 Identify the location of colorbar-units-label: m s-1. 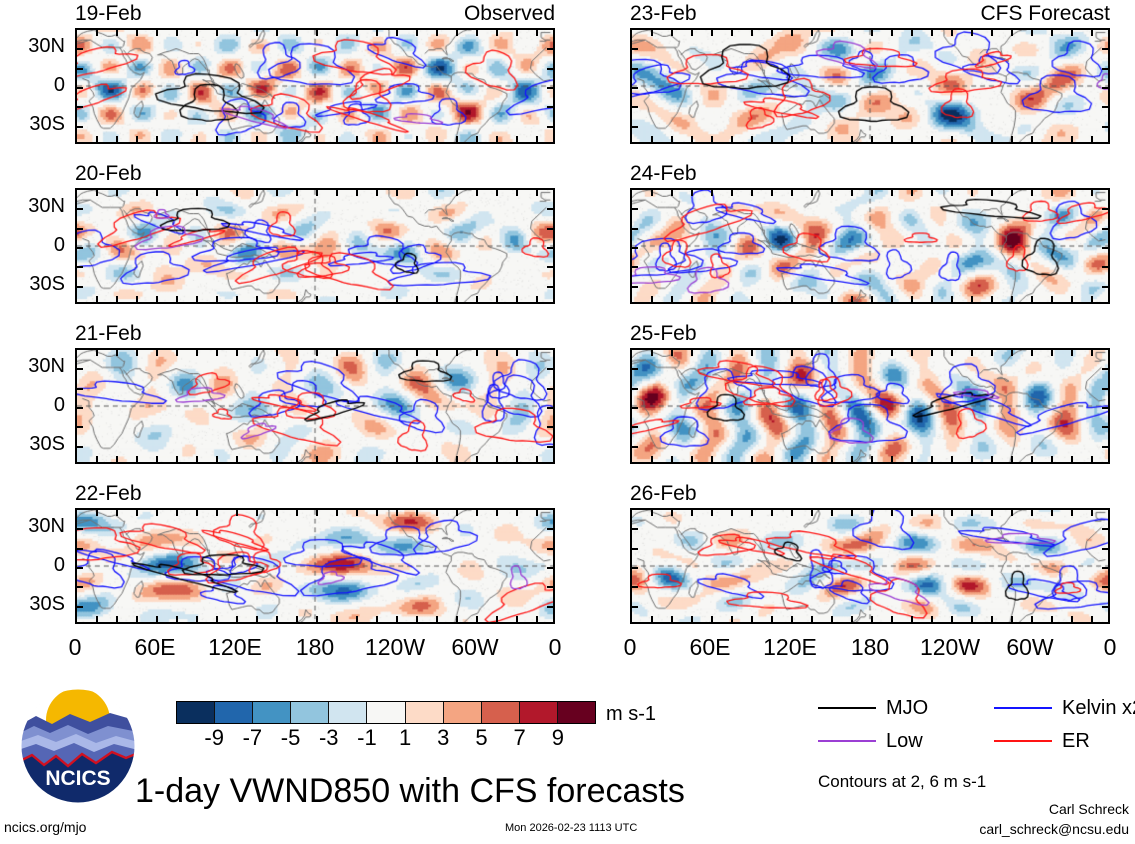
(631, 714).